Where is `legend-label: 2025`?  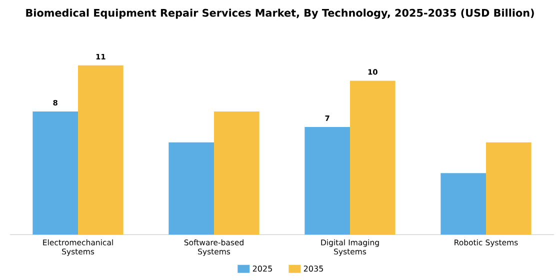 legend-label: 2025 is located at coordinates (262, 269).